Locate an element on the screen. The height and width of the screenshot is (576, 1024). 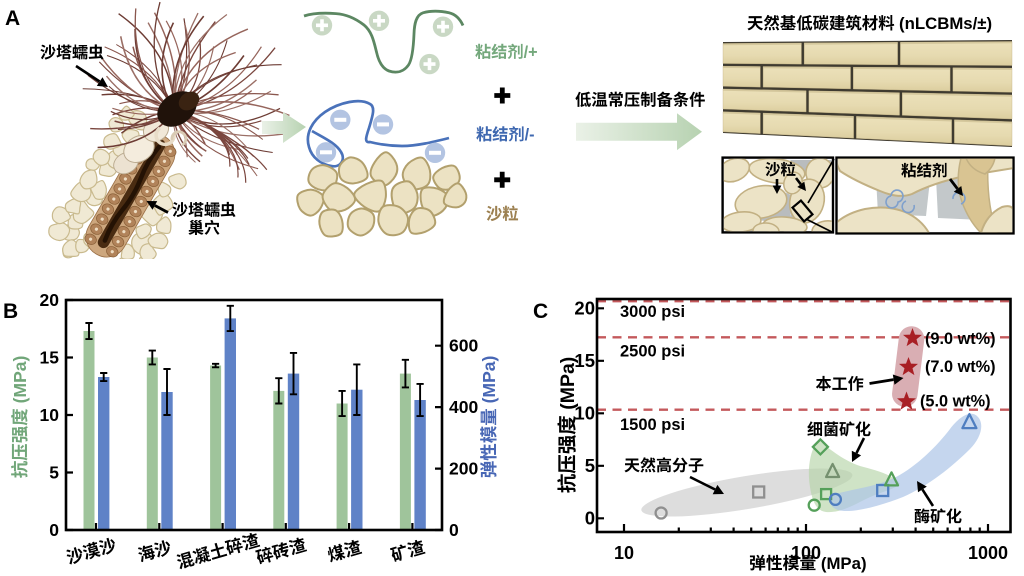
svg-text: 600 is located at coordinates (463, 346).